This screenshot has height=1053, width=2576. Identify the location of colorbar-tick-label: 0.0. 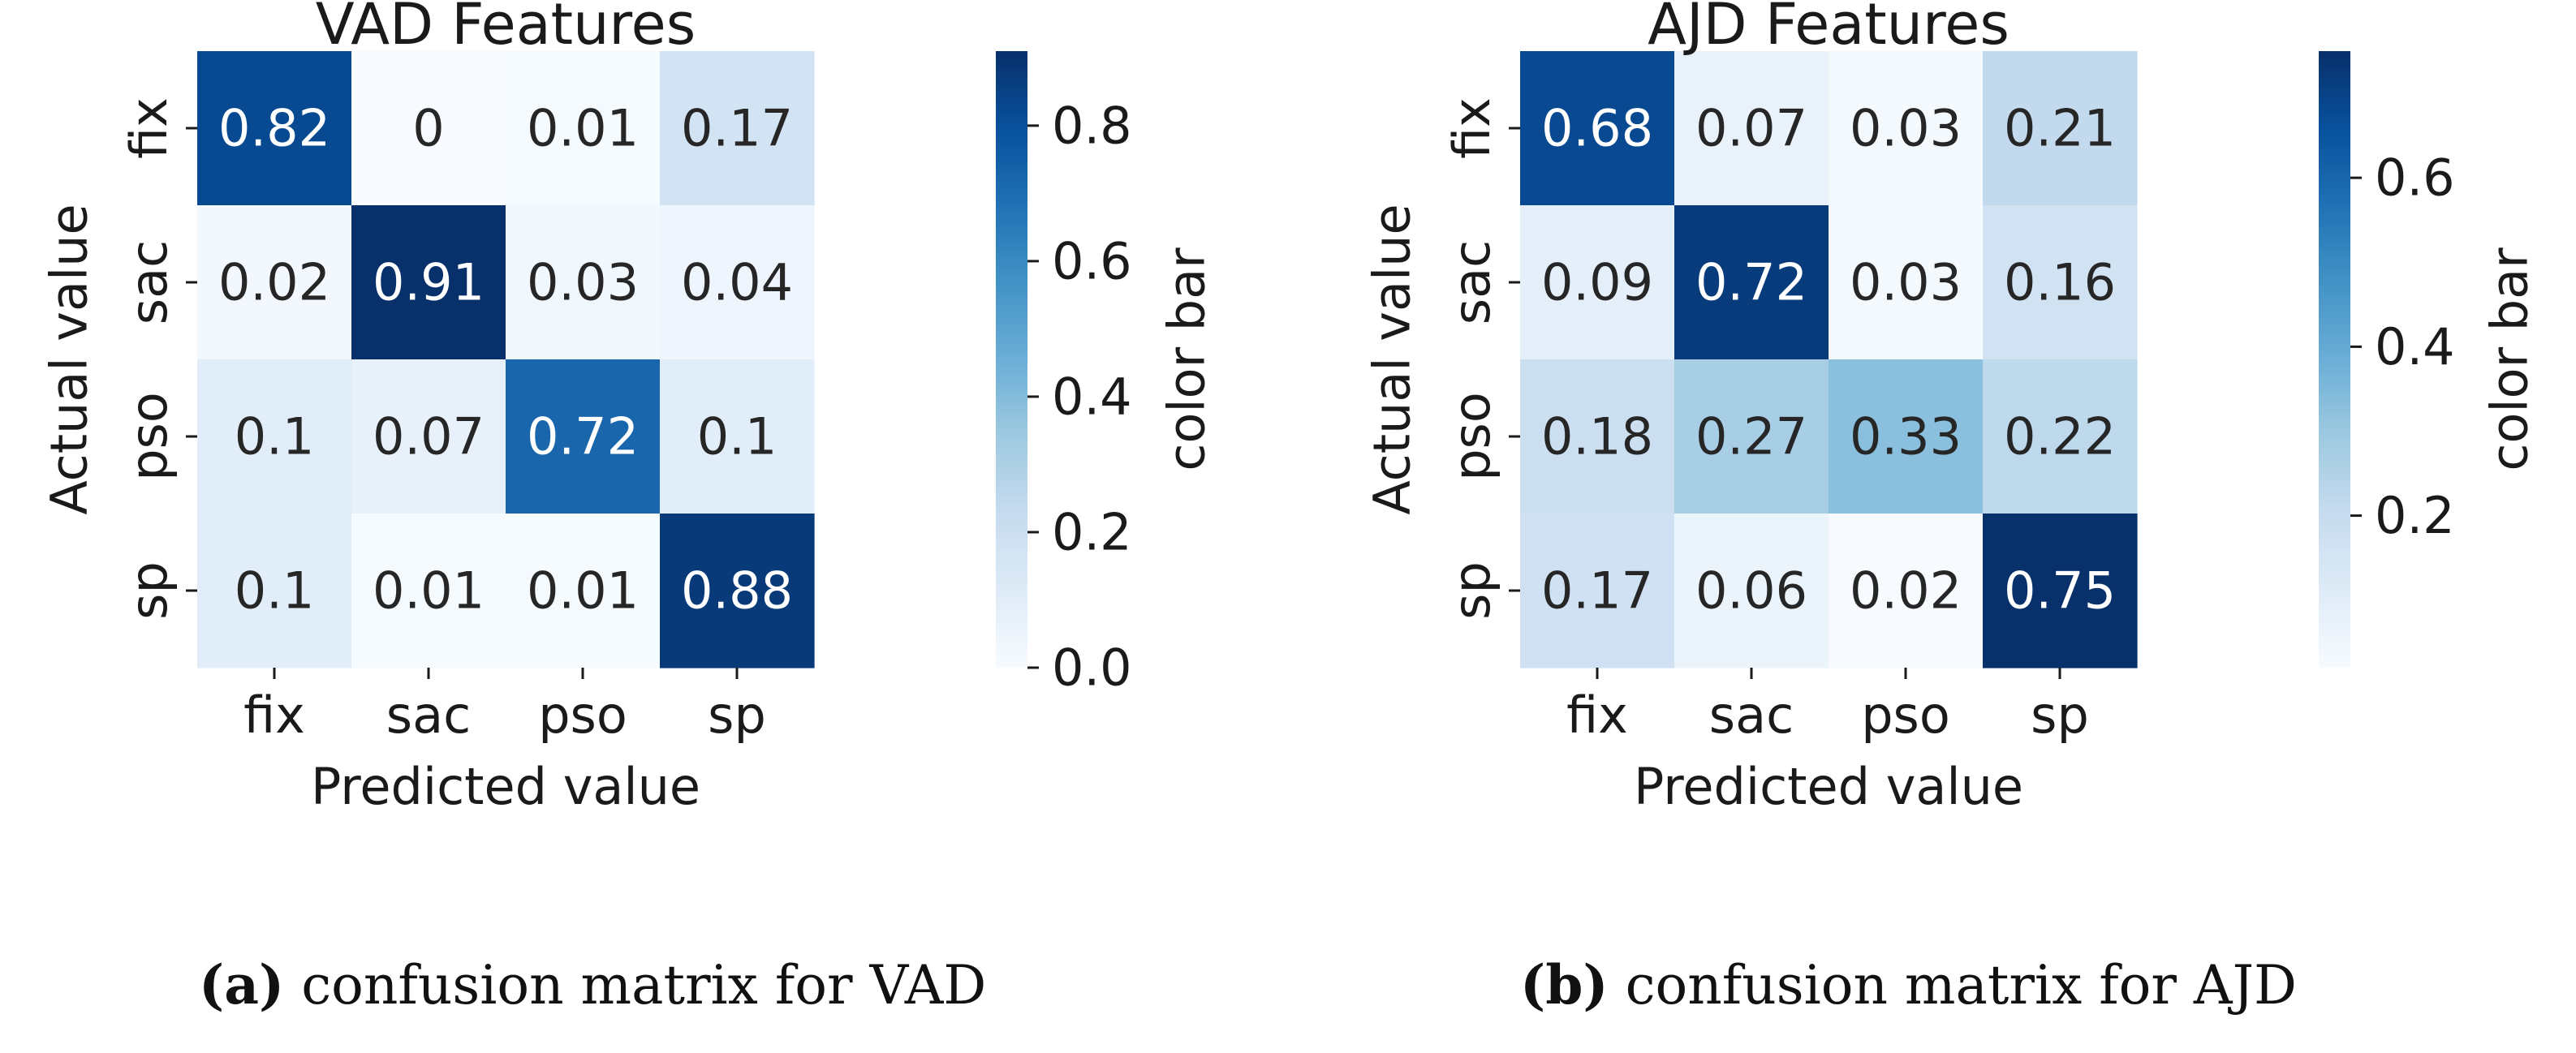
(1092, 668).